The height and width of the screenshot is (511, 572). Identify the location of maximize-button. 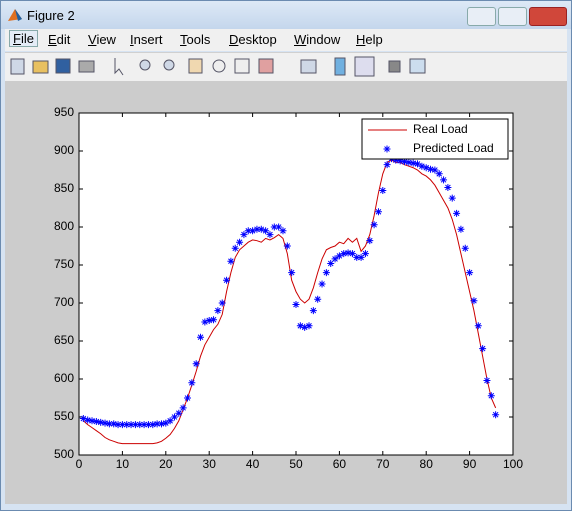
(512, 16).